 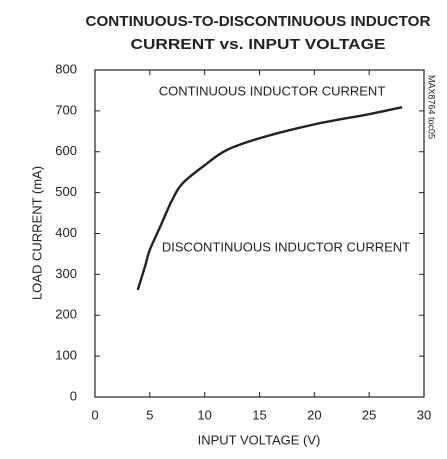 I want to click on x-tick-label: 25, so click(x=369, y=414).